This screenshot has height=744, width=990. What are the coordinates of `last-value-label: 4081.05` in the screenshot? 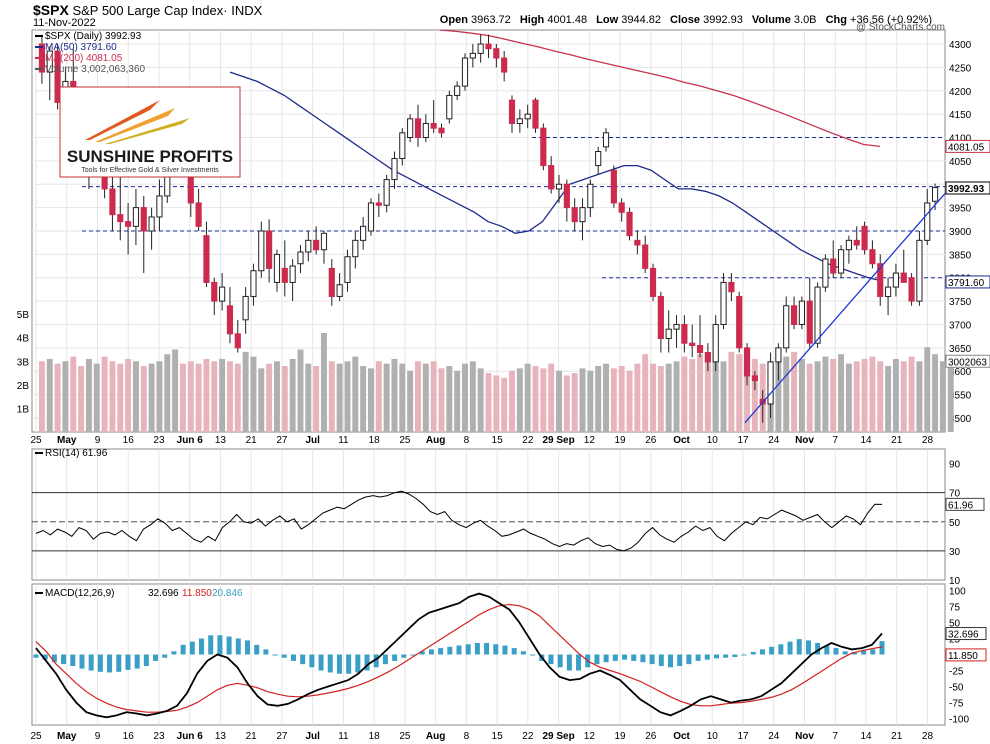 It's located at (966, 147).